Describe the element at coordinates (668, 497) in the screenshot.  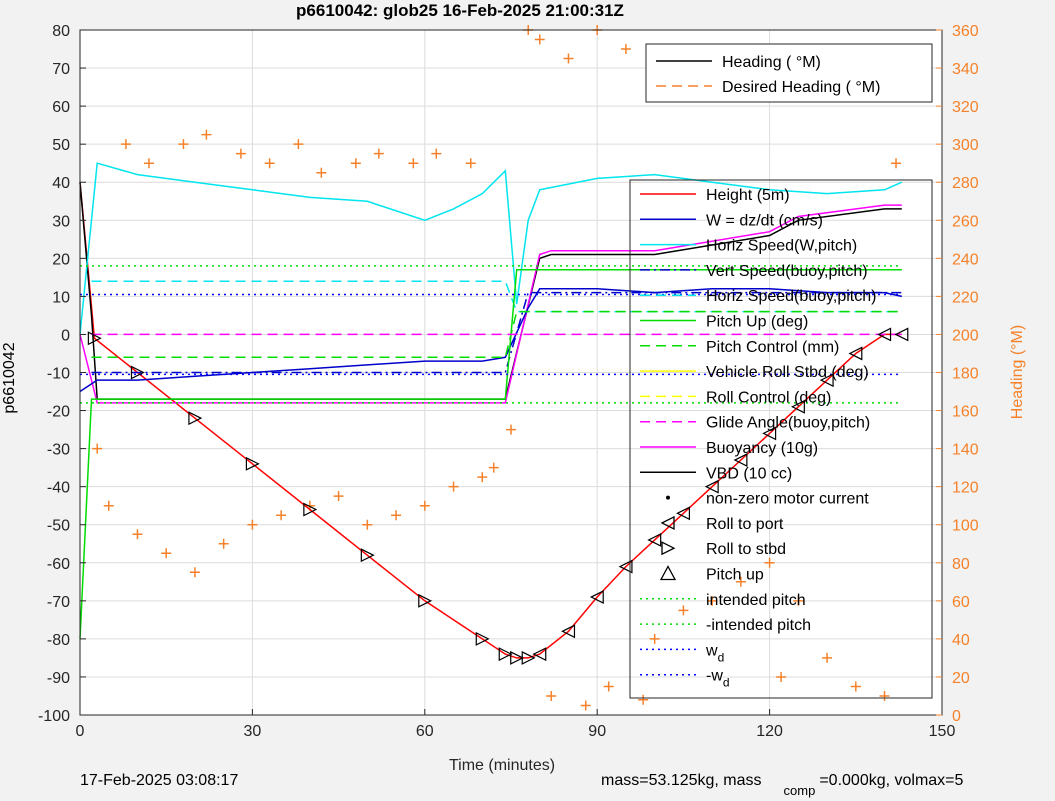
I see `main-legend-dot` at that location.